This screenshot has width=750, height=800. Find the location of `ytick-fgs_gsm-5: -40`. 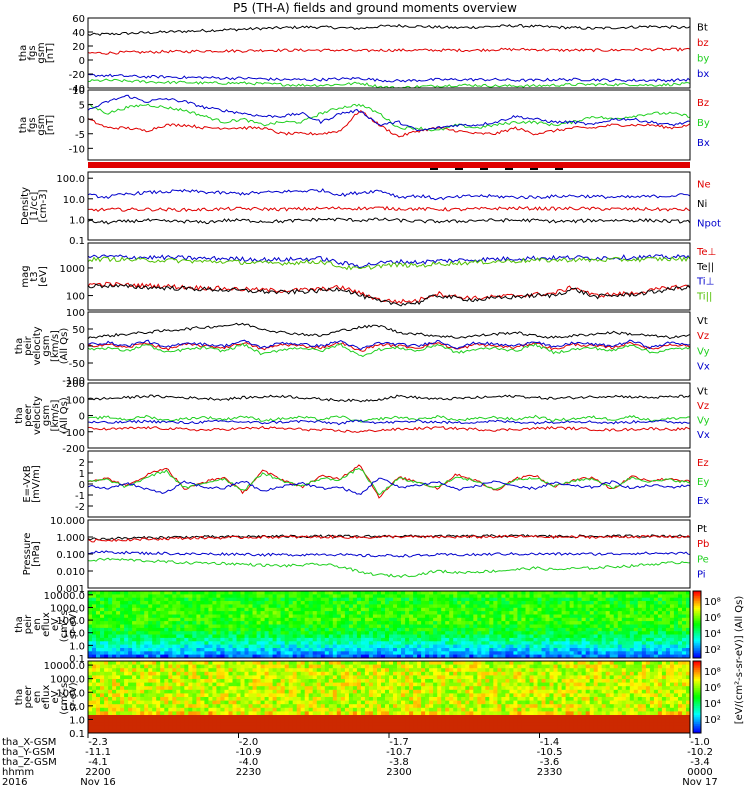

ytick-fgs_gsm-5: -40 is located at coordinates (77, 89).